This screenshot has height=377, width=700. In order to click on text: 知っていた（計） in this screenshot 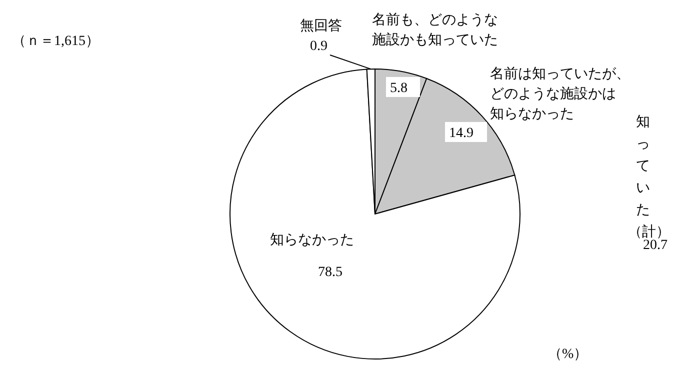, I will do `click(649, 177)`.